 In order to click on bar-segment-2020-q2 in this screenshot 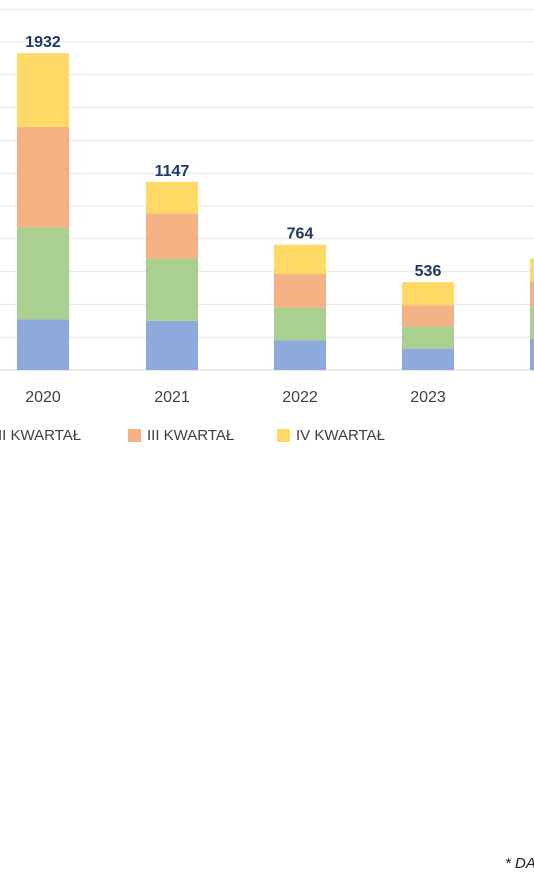, I will do `click(43, 273)`.